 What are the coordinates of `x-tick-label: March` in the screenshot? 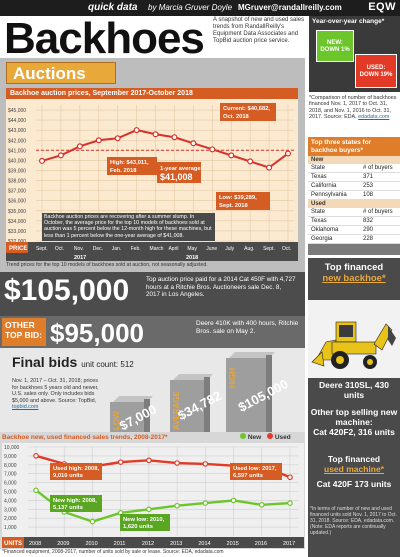 It's located at (157, 249).